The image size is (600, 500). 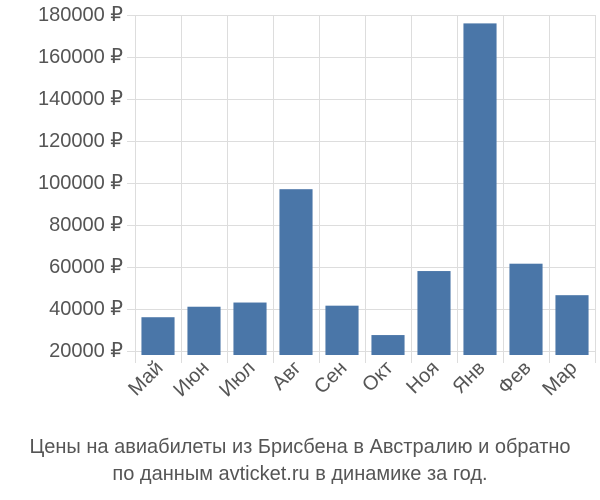 I want to click on x-category-label: Янв, so click(x=468, y=377).